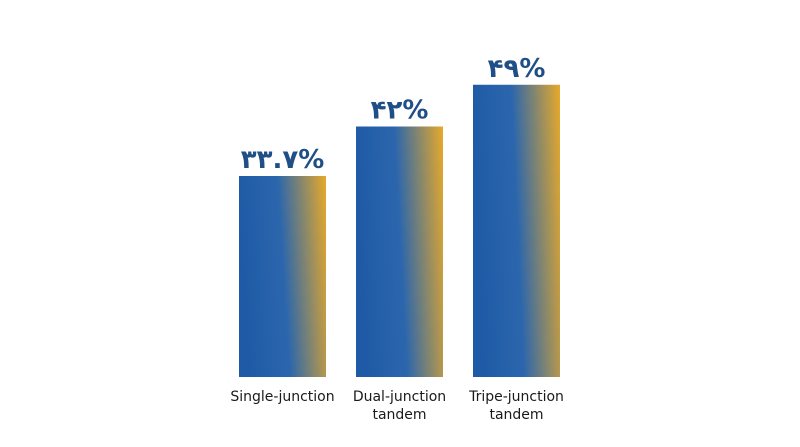 This screenshot has width=800, height=447. Describe the element at coordinates (517, 69) in the screenshot. I see `value-label-3: ۴۹%` at that location.